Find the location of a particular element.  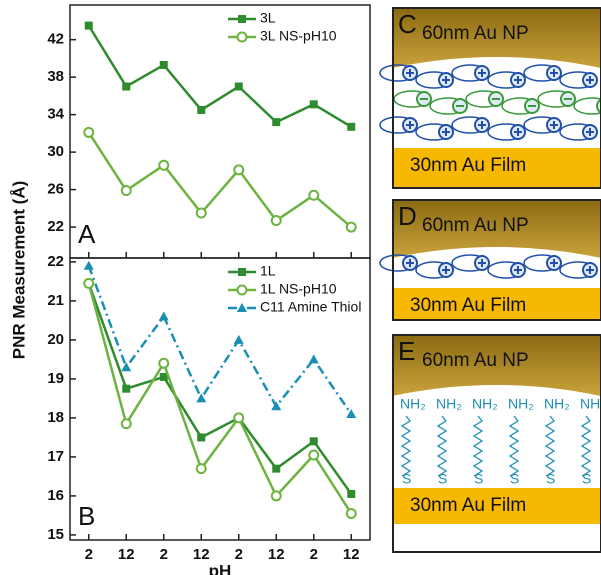

x-axis-label: pH is located at coordinates (220, 568).